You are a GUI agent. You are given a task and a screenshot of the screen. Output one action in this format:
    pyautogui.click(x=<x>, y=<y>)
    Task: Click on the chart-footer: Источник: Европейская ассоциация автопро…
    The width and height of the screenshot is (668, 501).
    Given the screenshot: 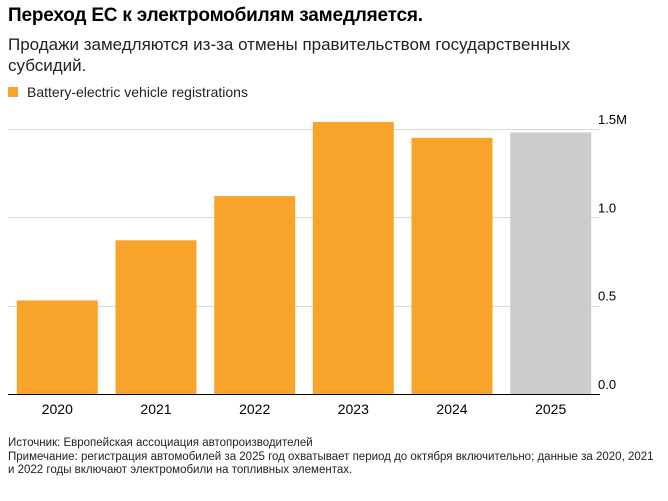 What is the action you would take?
    pyautogui.click(x=333, y=457)
    